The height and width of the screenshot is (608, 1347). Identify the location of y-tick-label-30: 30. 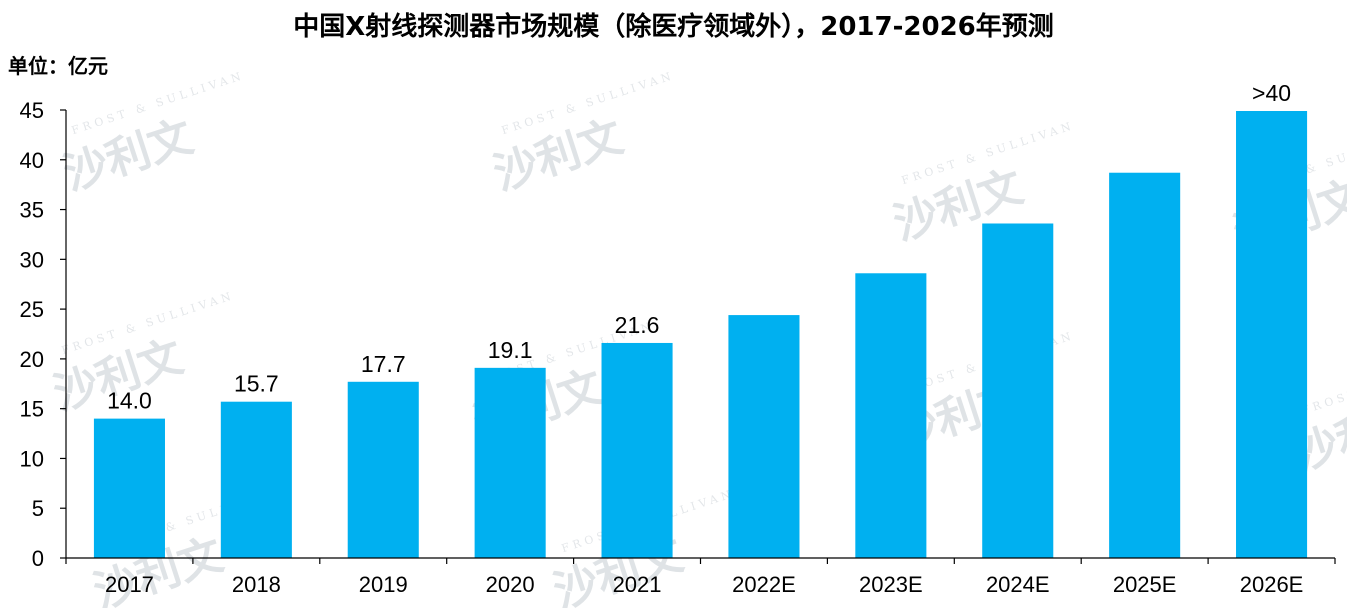
(32, 259).